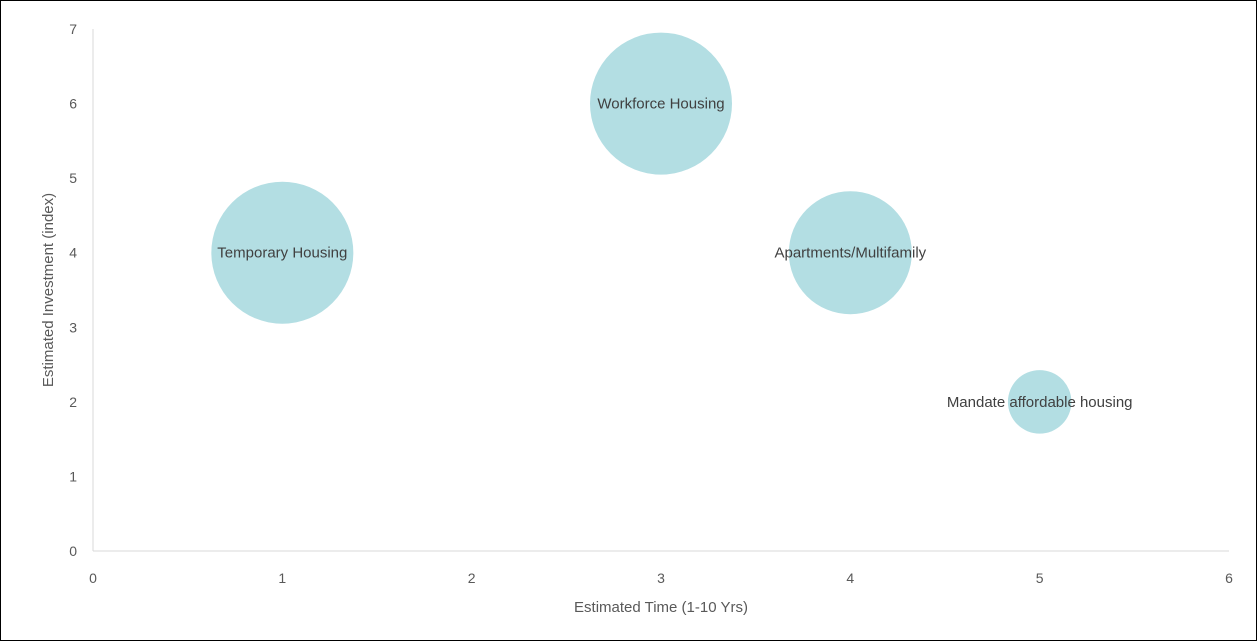  What do you see at coordinates (93, 578) in the screenshot?
I see `x-tick-label: 0` at bounding box center [93, 578].